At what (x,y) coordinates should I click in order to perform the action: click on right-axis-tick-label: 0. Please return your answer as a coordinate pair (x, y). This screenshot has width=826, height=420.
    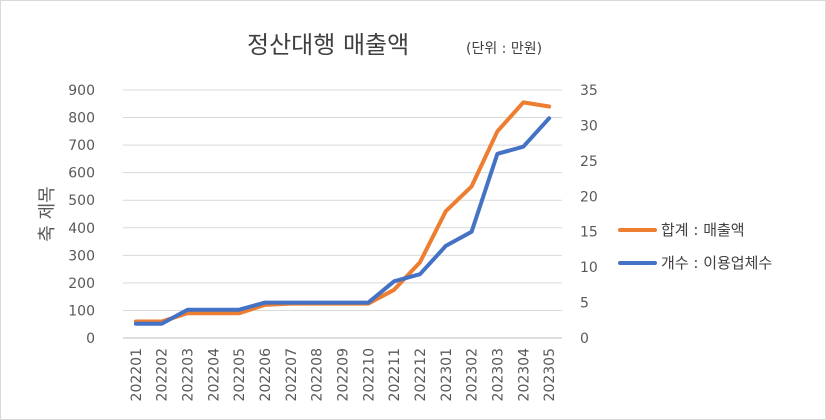
    Looking at the image, I should click on (584, 339).